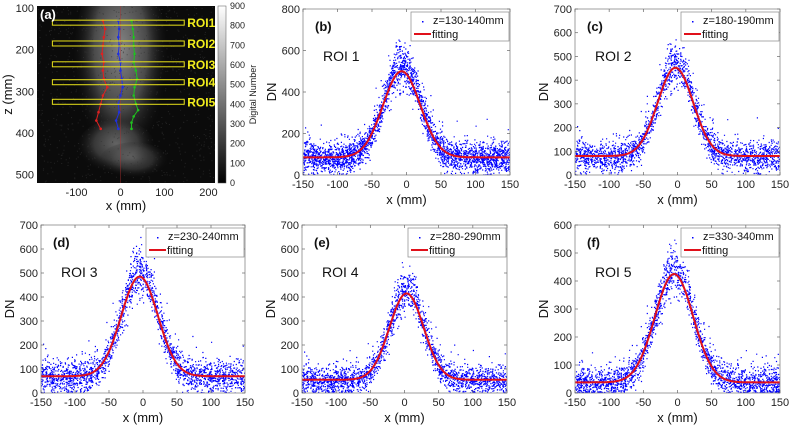  What do you see at coordinates (201, 44) in the screenshot?
I see `roi-box-label: ROI2` at bounding box center [201, 44].